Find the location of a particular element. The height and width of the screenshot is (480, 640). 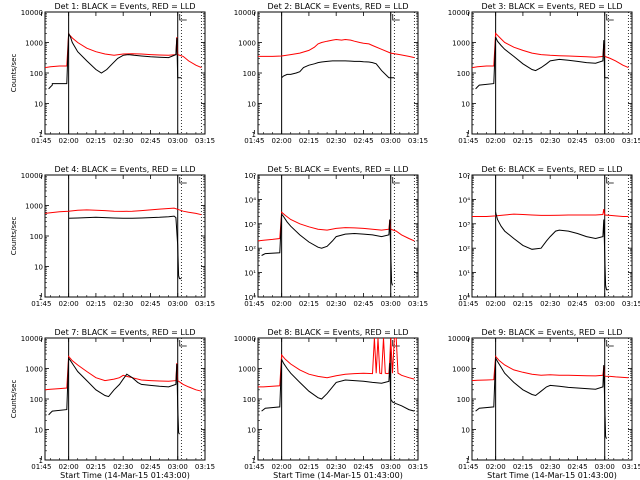

panel-title: Det 2: BLACK = Events, RED = LLD is located at coordinates (338, 6).